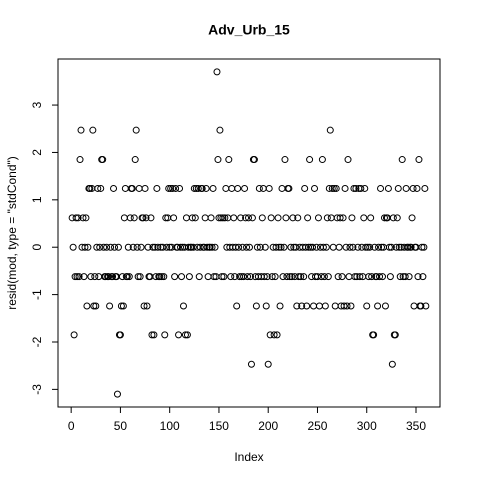  Describe the element at coordinates (37, 199) in the screenshot. I see `y-tick-label: 1` at that location.